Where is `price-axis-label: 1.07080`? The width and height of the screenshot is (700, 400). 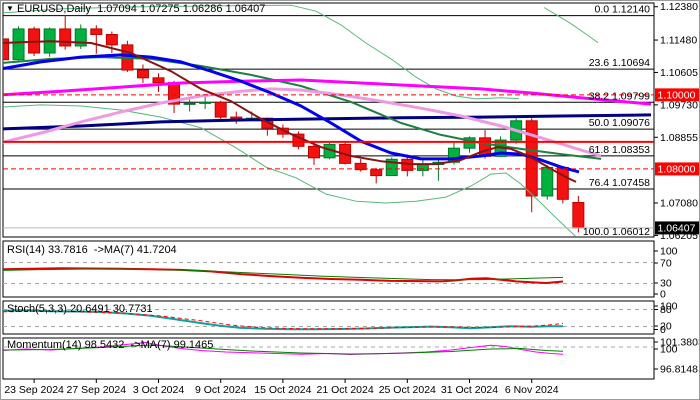 price-axis-label: 1.07080 is located at coordinates (679, 204).